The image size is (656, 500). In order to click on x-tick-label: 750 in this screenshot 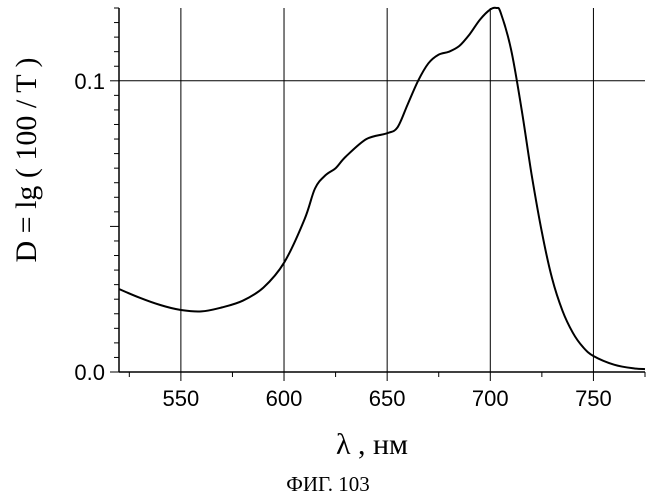, I will do `click(593, 398)`.